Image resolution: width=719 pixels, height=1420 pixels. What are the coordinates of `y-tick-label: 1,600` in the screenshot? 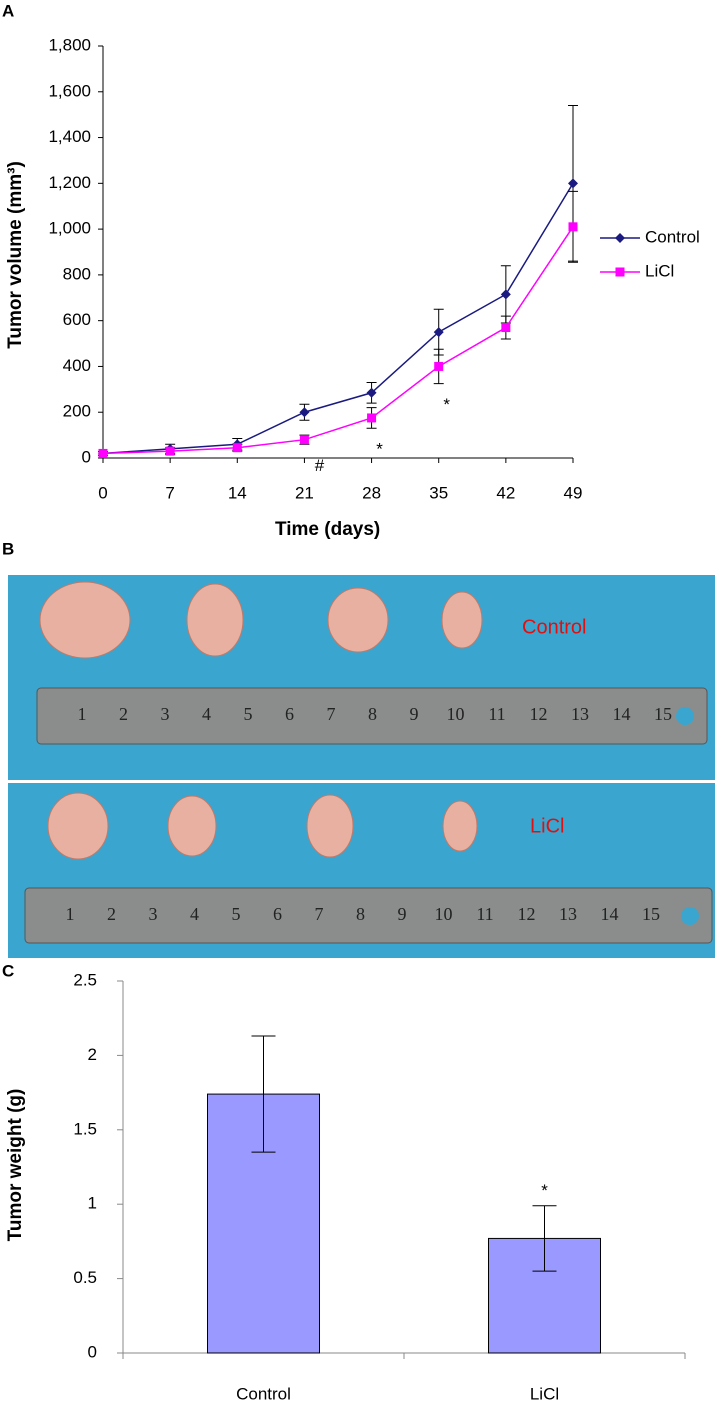 It's located at (69, 90).